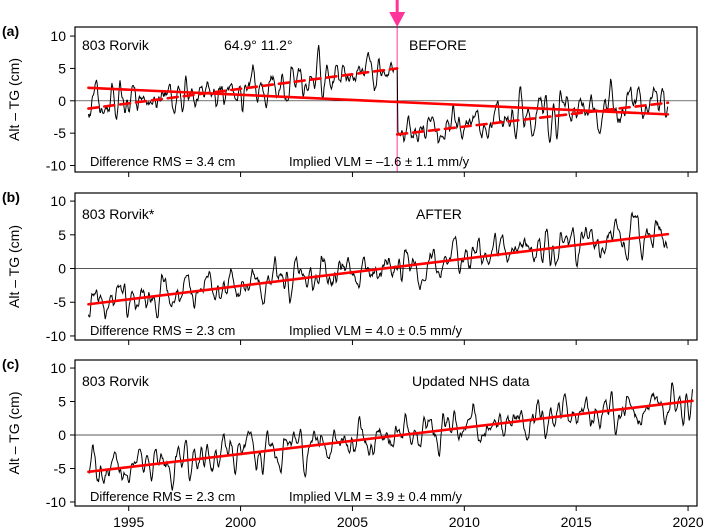 This screenshot has height=532, width=709. I want to click on station-coords: 64.9° 11.2°, so click(258, 45).